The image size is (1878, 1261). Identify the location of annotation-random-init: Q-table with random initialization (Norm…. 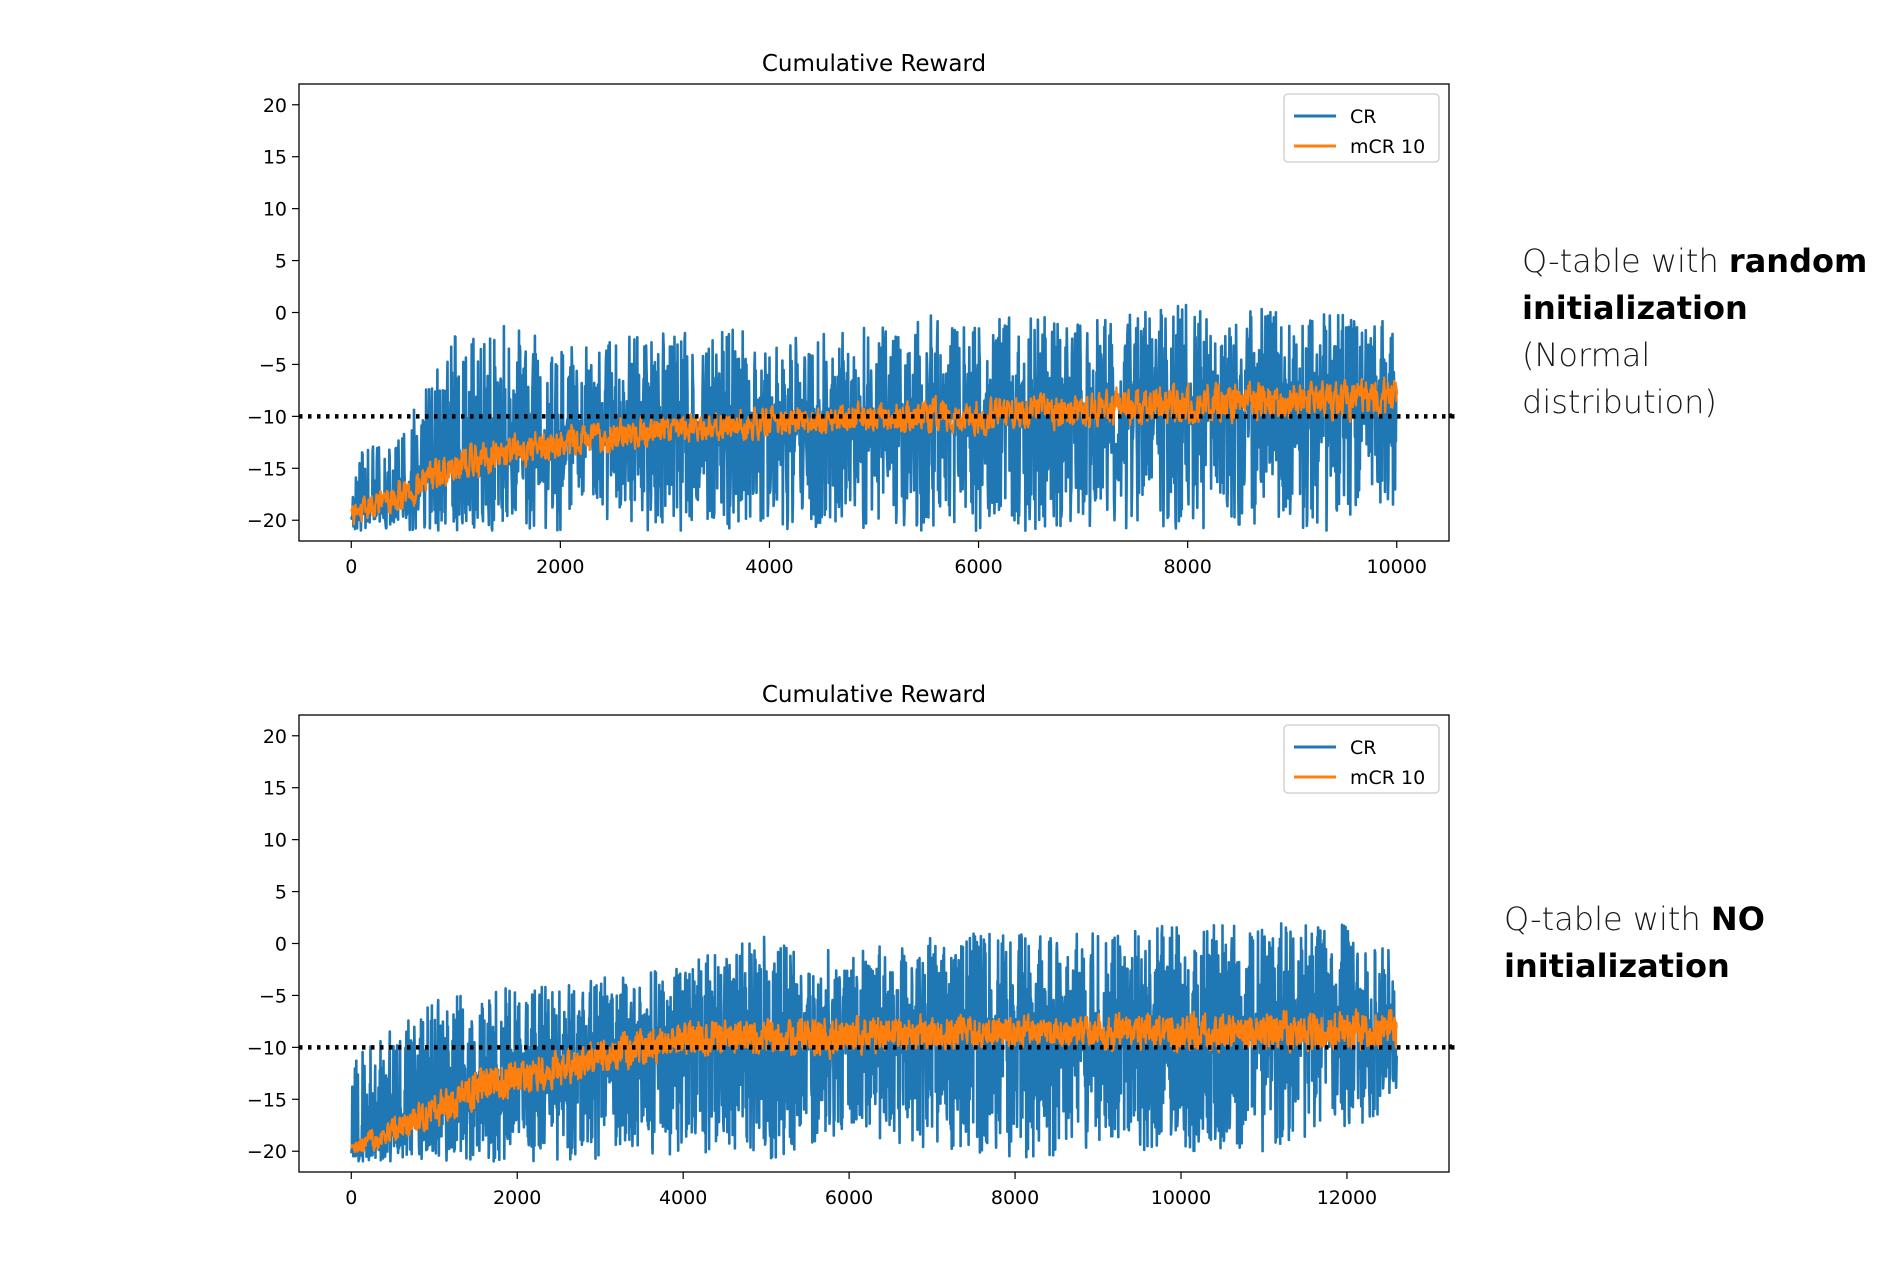
(1698, 332).